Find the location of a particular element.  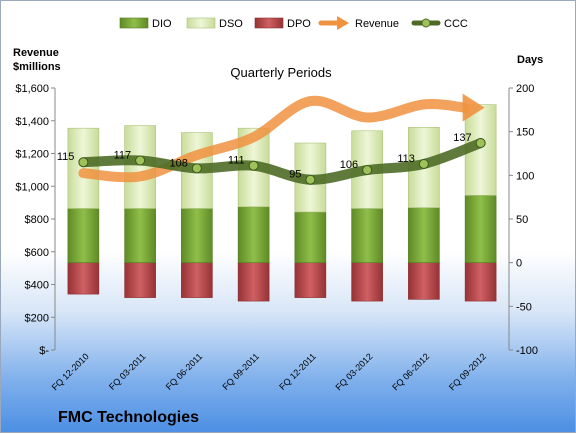

left-axis-title-line2: $millions is located at coordinates (37, 67).